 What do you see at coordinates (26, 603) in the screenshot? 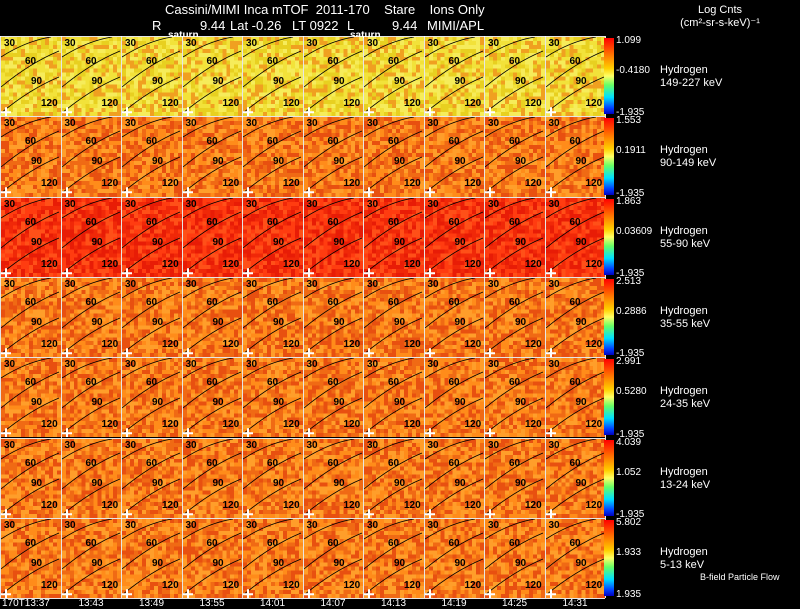
I see `time-tick-label: 170T13:37` at bounding box center [26, 603].